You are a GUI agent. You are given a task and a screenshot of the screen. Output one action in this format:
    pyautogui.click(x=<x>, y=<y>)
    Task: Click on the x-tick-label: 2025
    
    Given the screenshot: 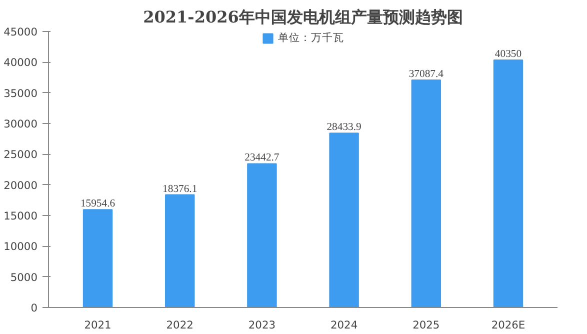 What is the action you would take?
    pyautogui.click(x=426, y=325)
    